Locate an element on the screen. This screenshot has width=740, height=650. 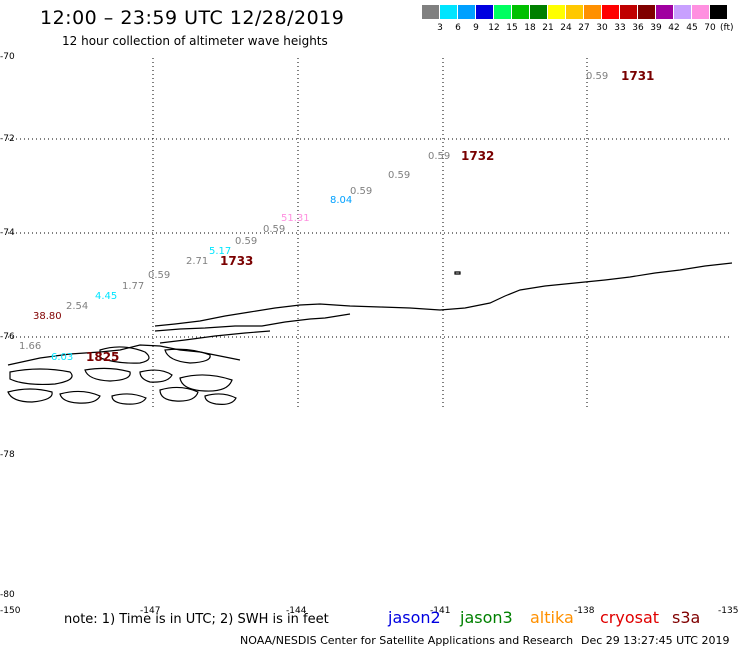
lon-label: -144 is located at coordinates (296, 611).